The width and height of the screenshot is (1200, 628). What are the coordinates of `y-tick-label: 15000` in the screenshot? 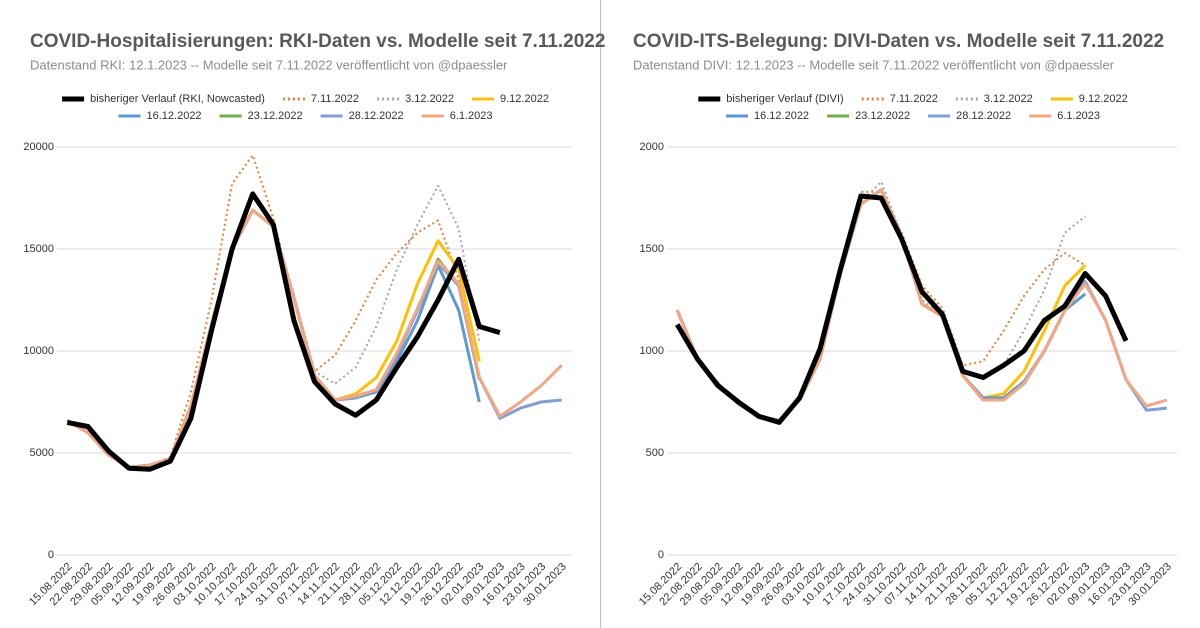 It's located at (38, 249).